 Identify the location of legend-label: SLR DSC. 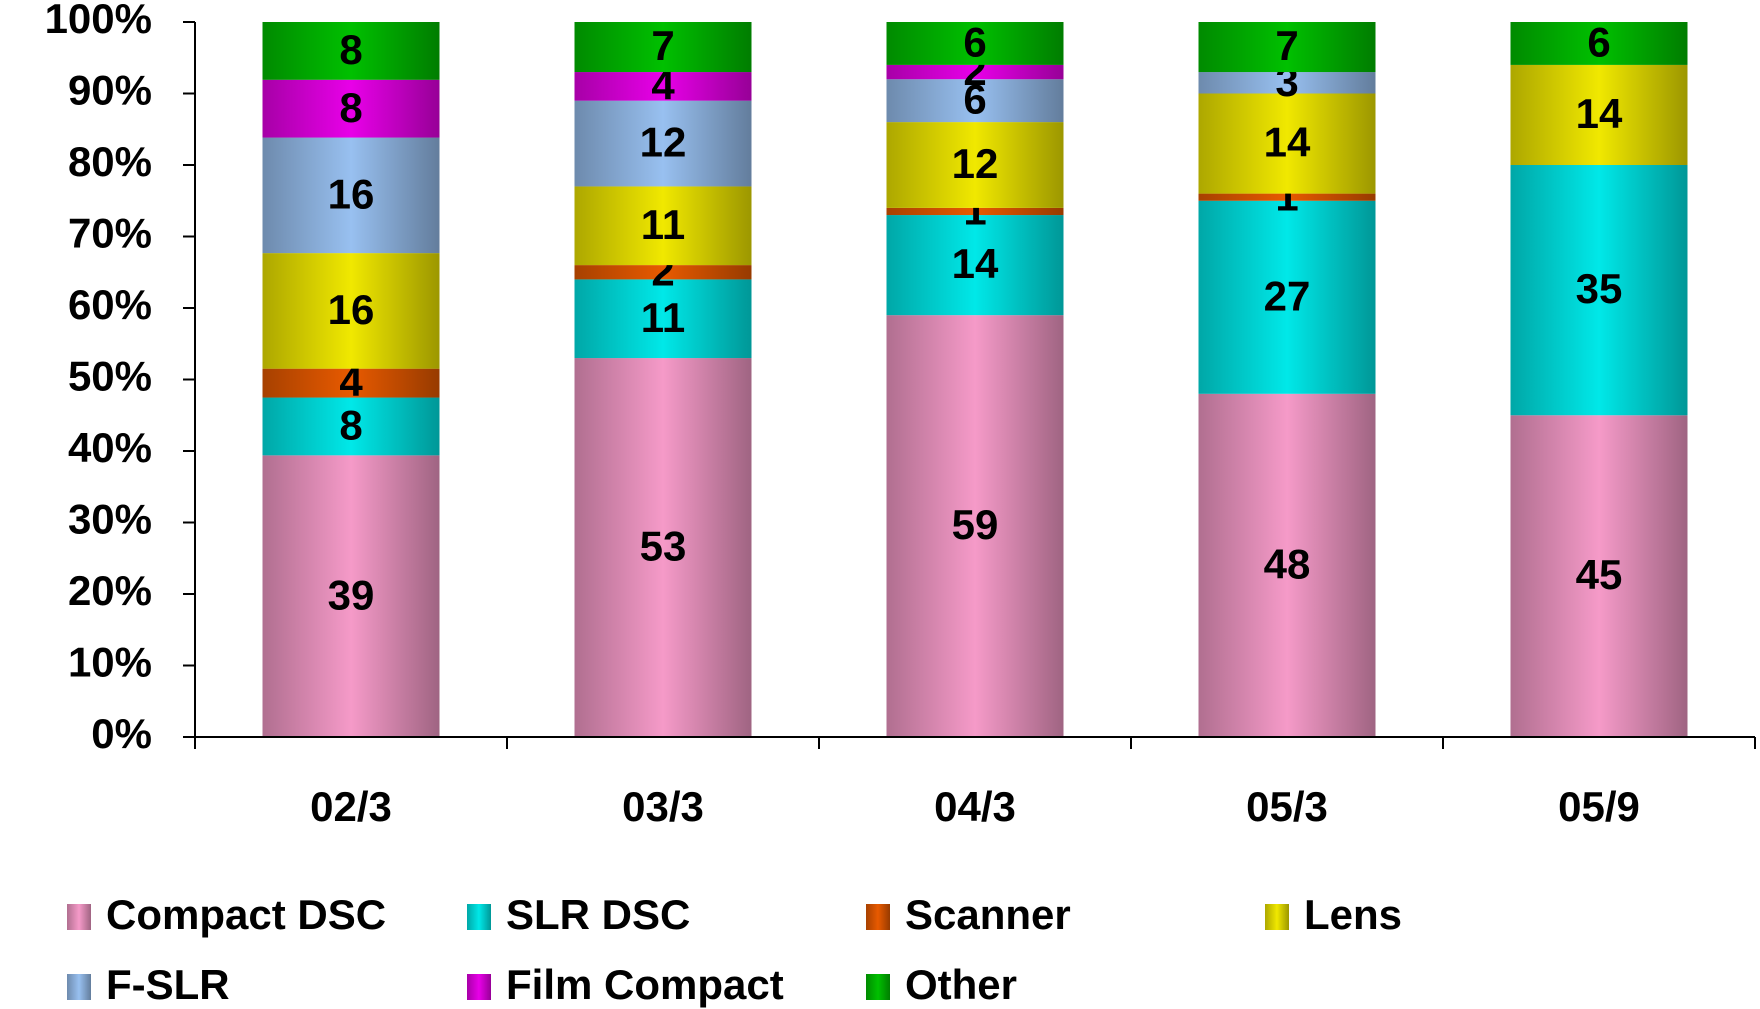
(598, 914).